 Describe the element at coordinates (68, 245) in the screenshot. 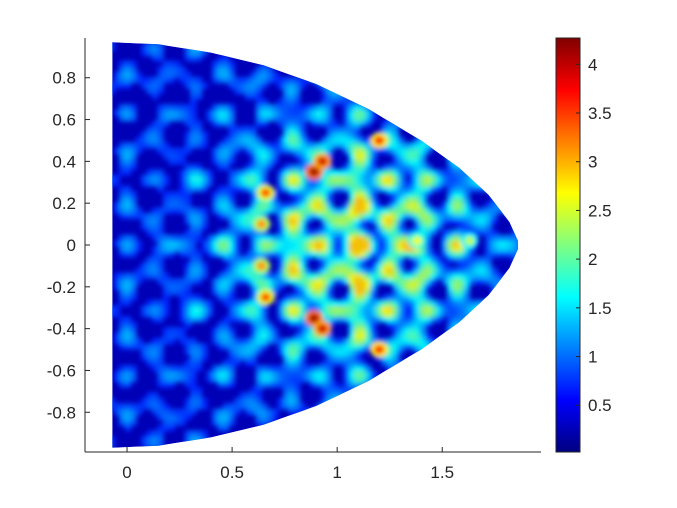

I see `y-axis: 0.80.60.40.20-0.2-0.4-0.6-0.8` at that location.